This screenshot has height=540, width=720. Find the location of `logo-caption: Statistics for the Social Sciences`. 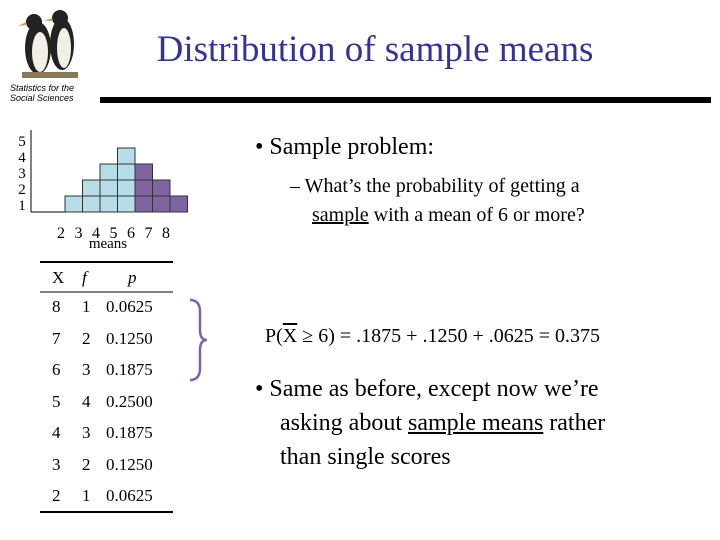

logo-caption: Statistics for the Social Sciences is located at coordinates (42, 93).